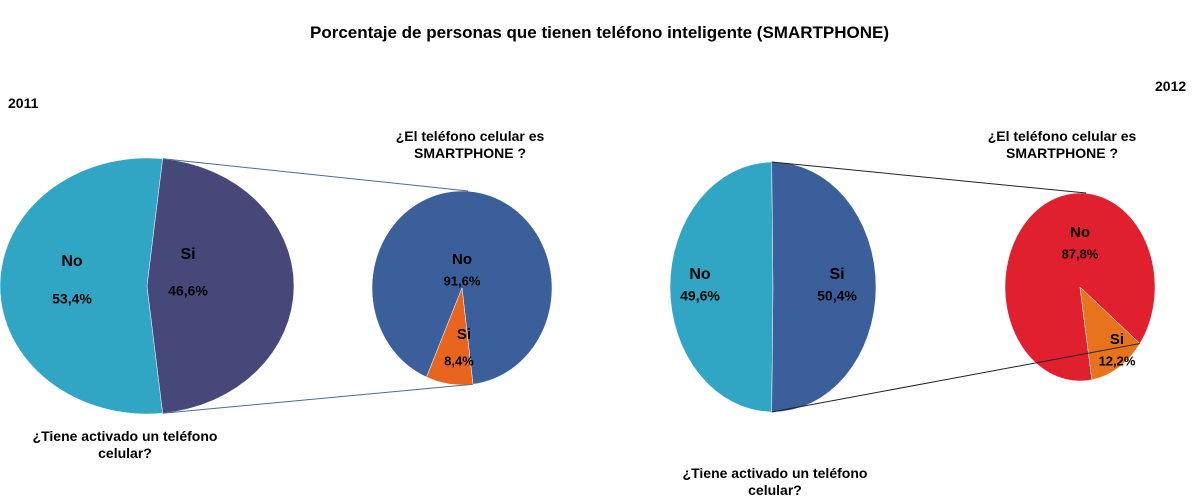 The image size is (1199, 497). I want to click on slice-label: 8,4%, so click(459, 360).